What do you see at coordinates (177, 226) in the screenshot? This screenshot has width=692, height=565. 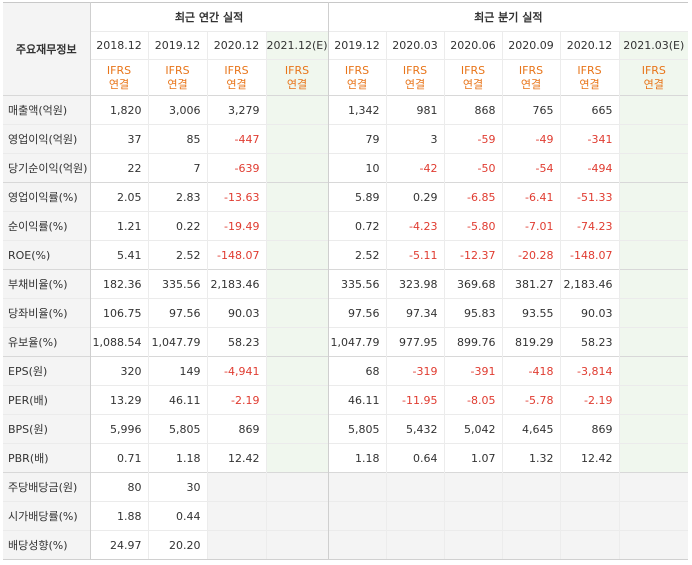 I see `value-cell: 0.22` at bounding box center [177, 226].